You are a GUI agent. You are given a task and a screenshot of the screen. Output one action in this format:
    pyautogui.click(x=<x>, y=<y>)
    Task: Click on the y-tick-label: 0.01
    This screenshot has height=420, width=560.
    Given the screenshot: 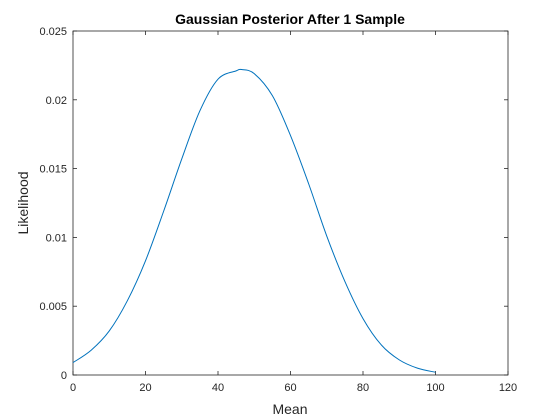 What is the action you would take?
    pyautogui.click(x=56, y=238)
    